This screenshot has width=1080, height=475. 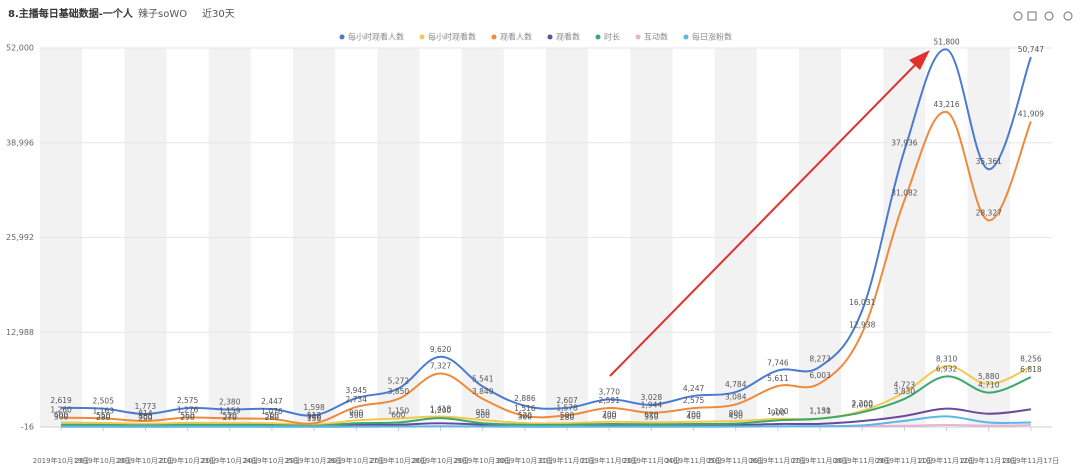 I want to click on legend-label: 每日涨粉数, so click(x=712, y=37).